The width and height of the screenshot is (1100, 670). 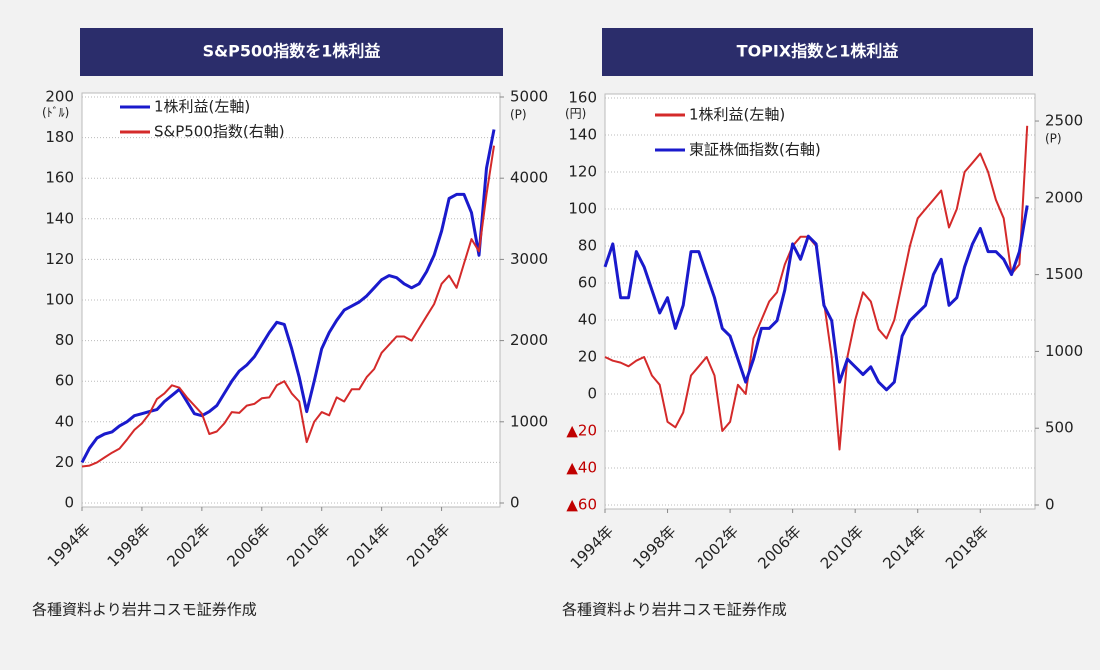 What do you see at coordinates (55, 113) in the screenshot?
I see `y-unit: (ﾄﾞﾙ)` at bounding box center [55, 113].